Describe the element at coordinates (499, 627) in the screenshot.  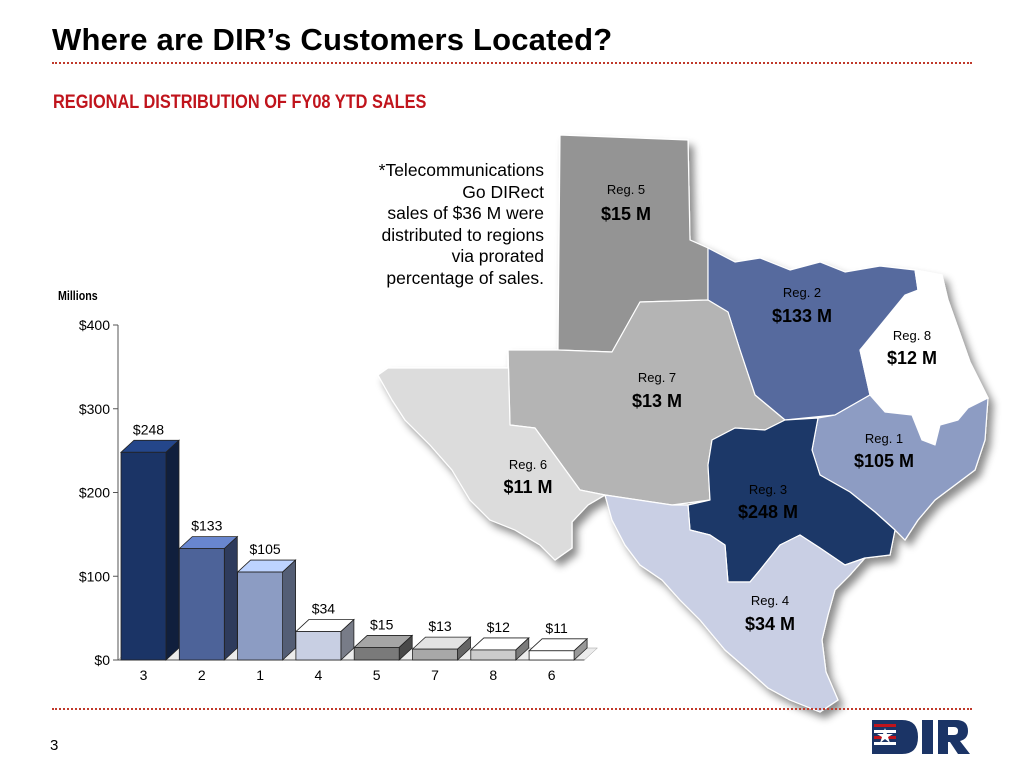
I see `data-label: $12` at that location.